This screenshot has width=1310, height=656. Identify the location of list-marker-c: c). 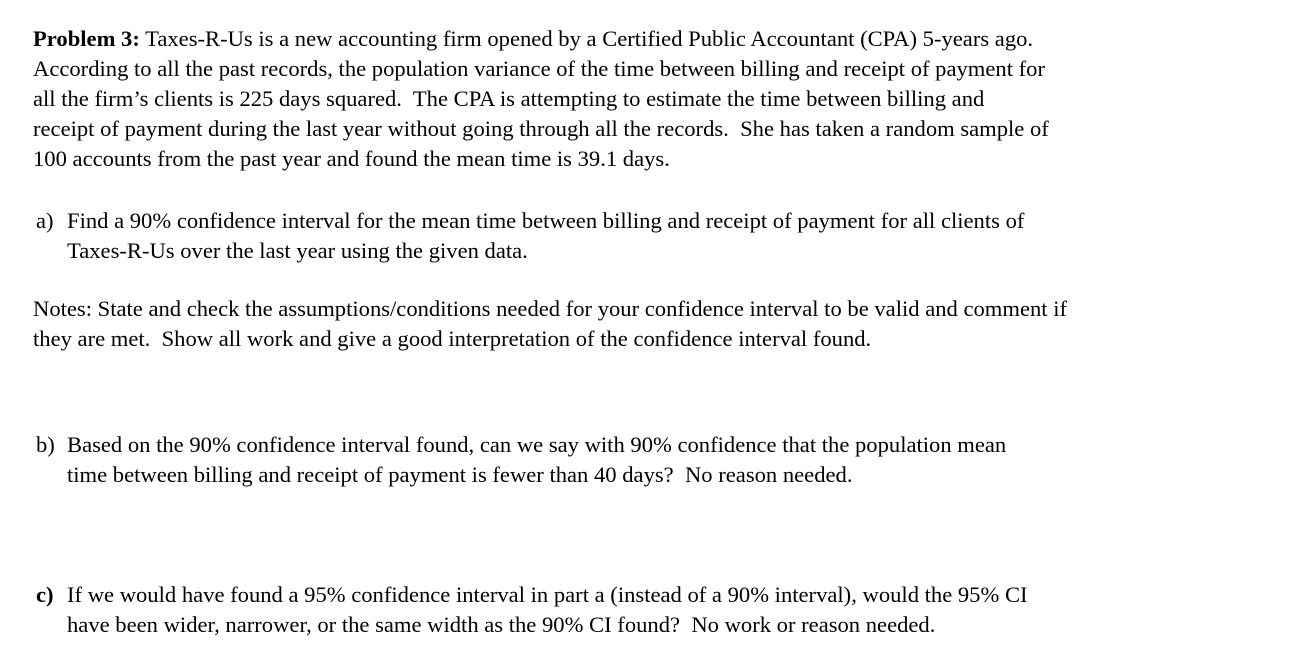
(45, 594).